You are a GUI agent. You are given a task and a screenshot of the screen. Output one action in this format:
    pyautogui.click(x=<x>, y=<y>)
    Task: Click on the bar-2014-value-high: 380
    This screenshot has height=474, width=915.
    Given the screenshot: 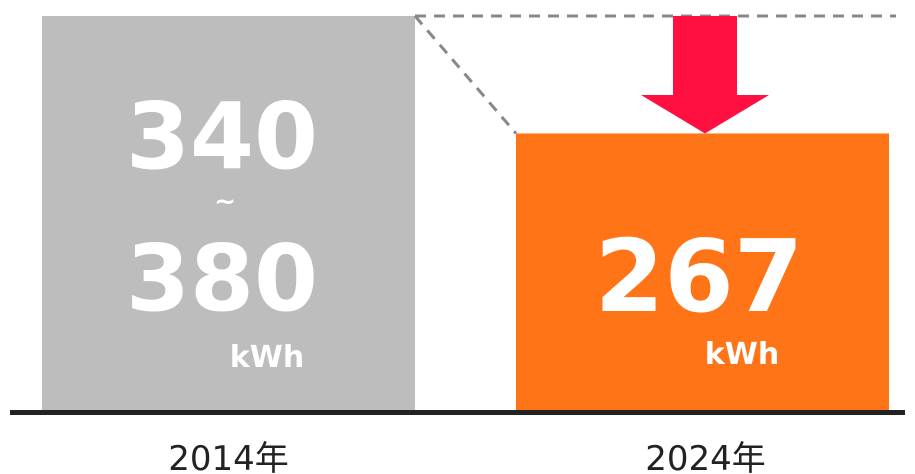 What is the action you would take?
    pyautogui.click(x=222, y=278)
    